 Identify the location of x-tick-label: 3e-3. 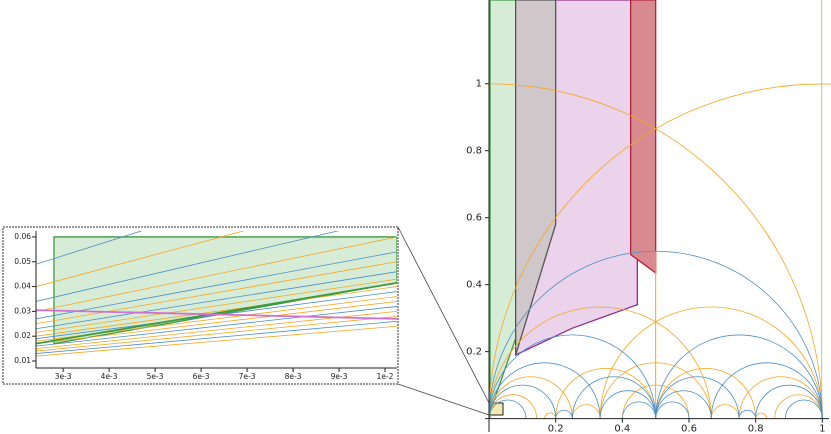
(63, 376).